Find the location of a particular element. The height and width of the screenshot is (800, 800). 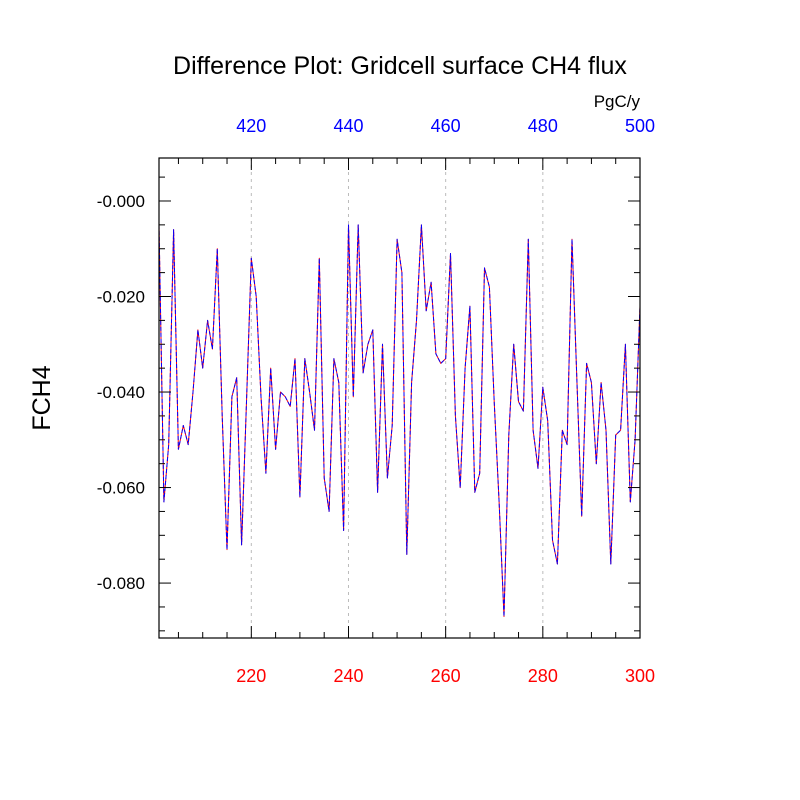

y-tick-label: -0.040 is located at coordinates (121, 392).